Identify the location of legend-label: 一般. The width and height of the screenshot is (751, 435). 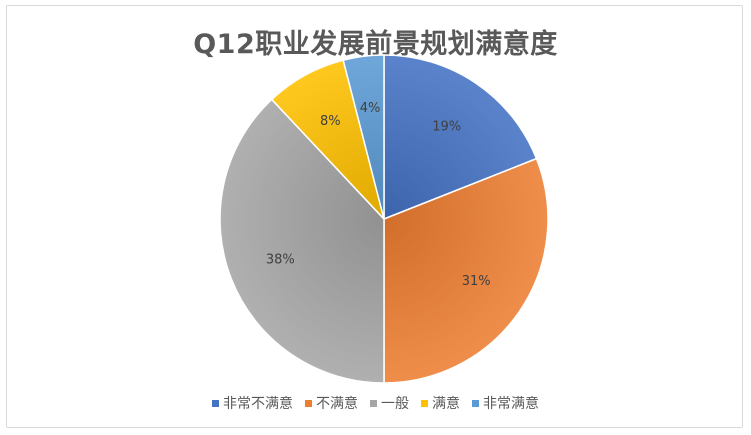
(395, 404).